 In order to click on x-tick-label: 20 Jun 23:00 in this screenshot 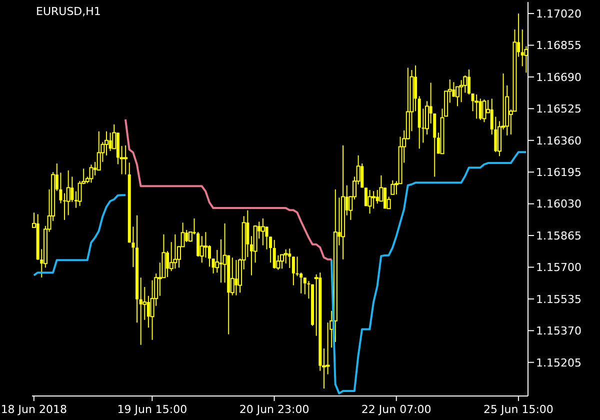, I will do `click(274, 409)`.